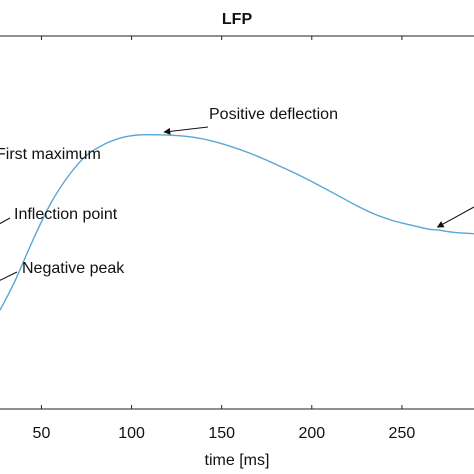 The image size is (474, 474). I want to click on x-tick-label: 50, so click(42, 433).